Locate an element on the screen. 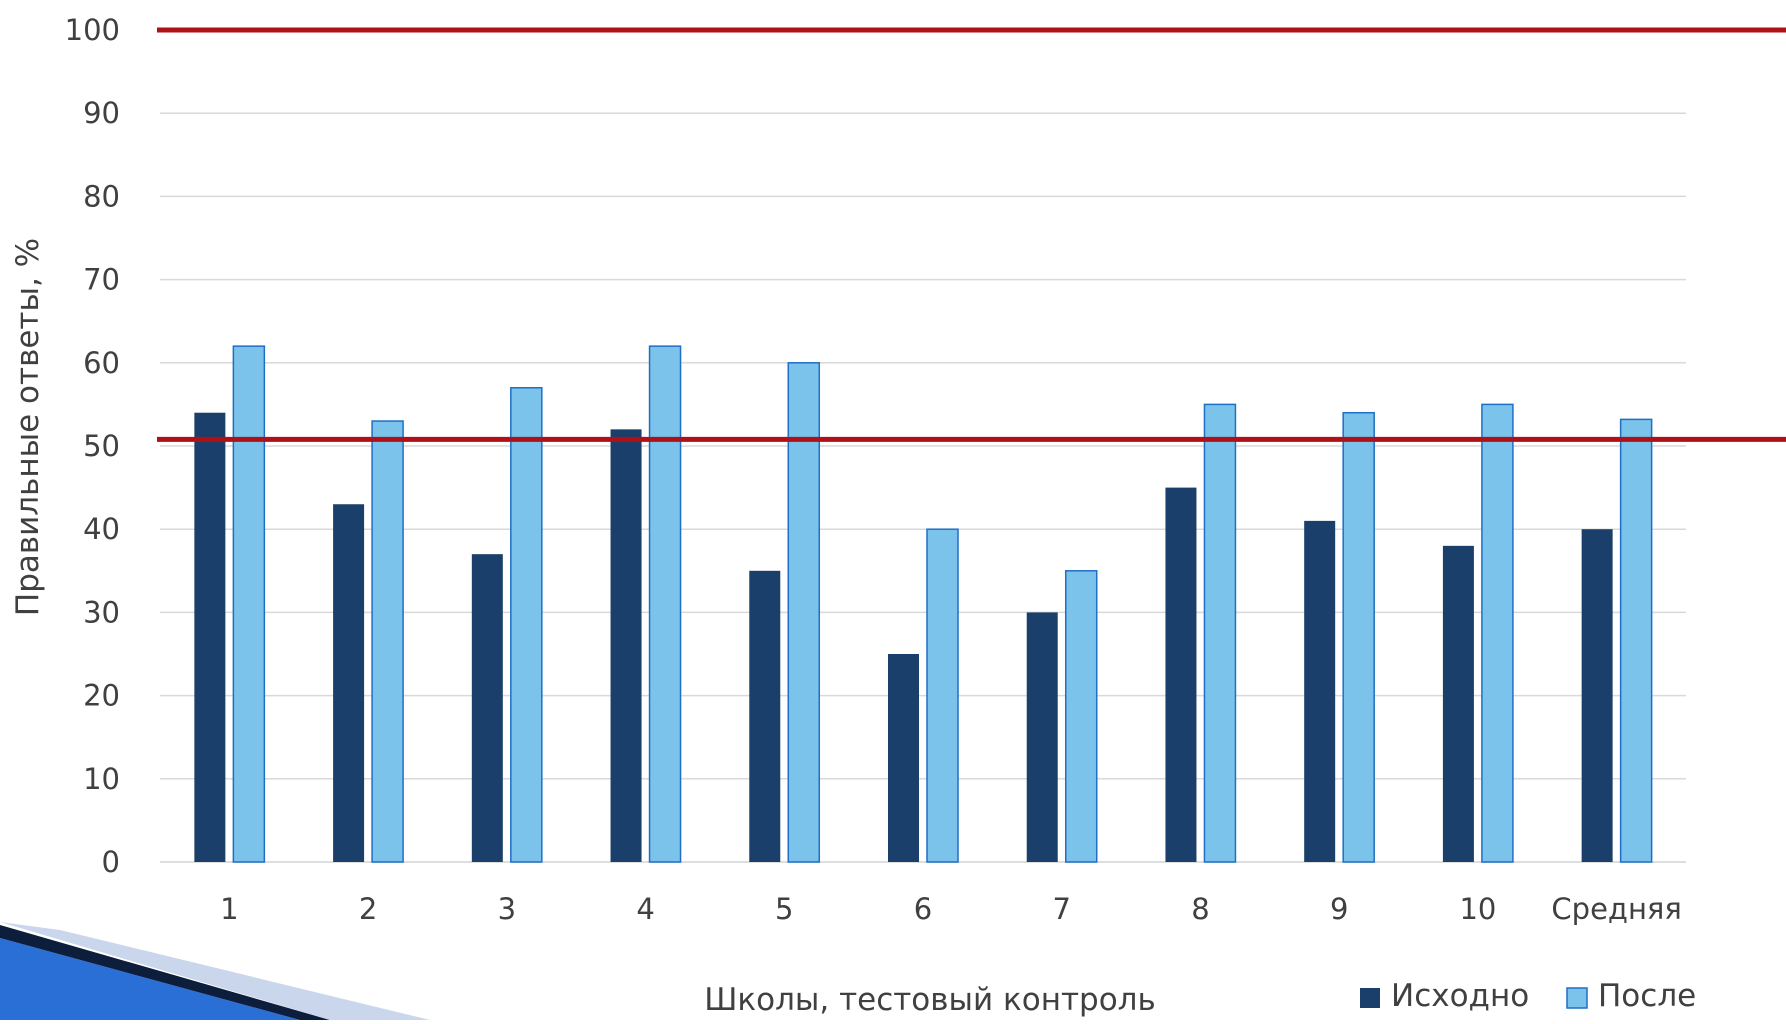 This screenshot has width=1786, height=1024. y-tick-label: 90 is located at coordinates (101, 113).